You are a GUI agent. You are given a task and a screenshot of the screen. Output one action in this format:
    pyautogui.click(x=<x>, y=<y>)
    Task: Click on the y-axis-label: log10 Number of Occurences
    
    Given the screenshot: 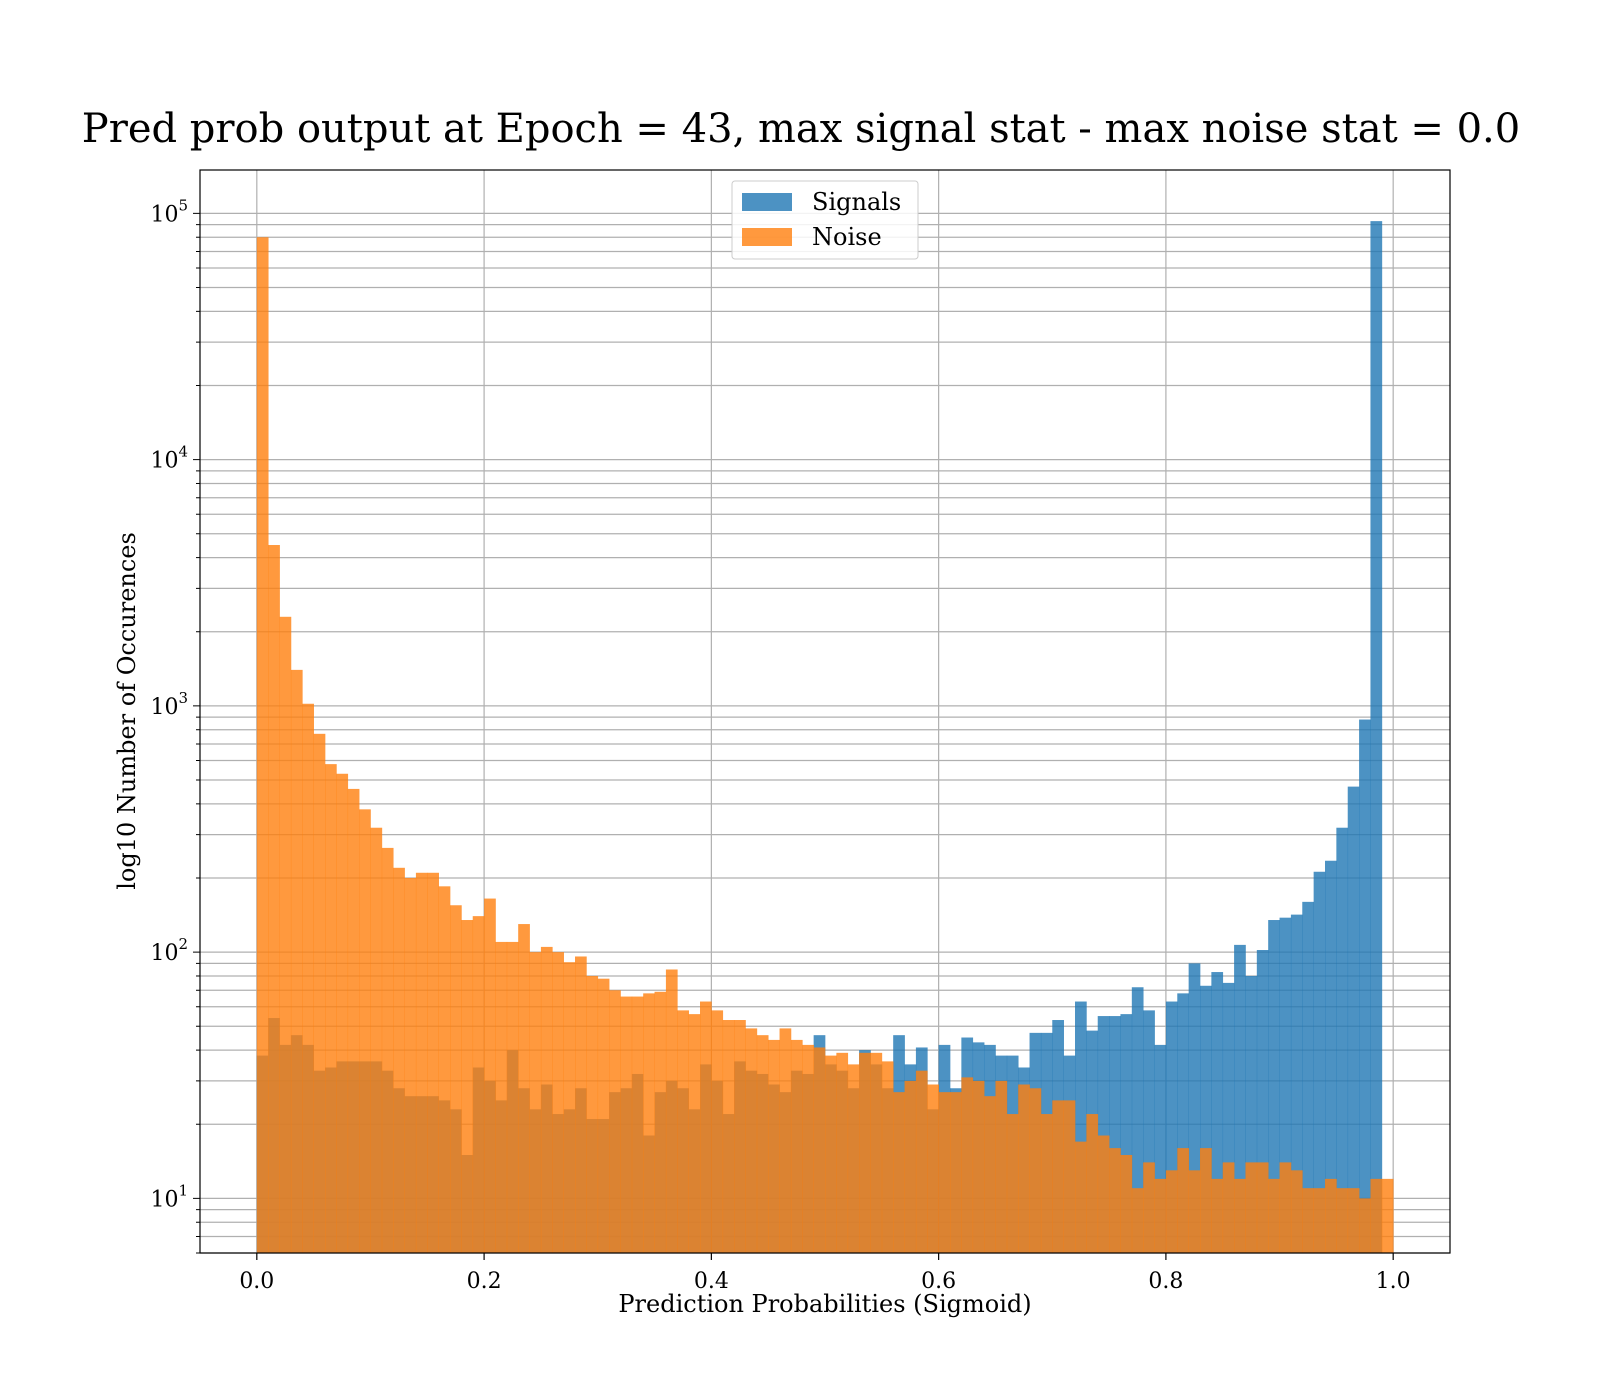 What is the action you would take?
    pyautogui.click(x=127, y=711)
    